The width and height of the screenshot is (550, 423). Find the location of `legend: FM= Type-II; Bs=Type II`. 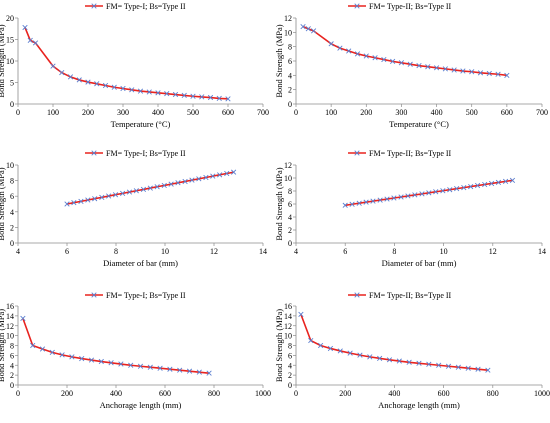

legend: FM= Type-II; Bs=Type II is located at coordinates (400, 295).